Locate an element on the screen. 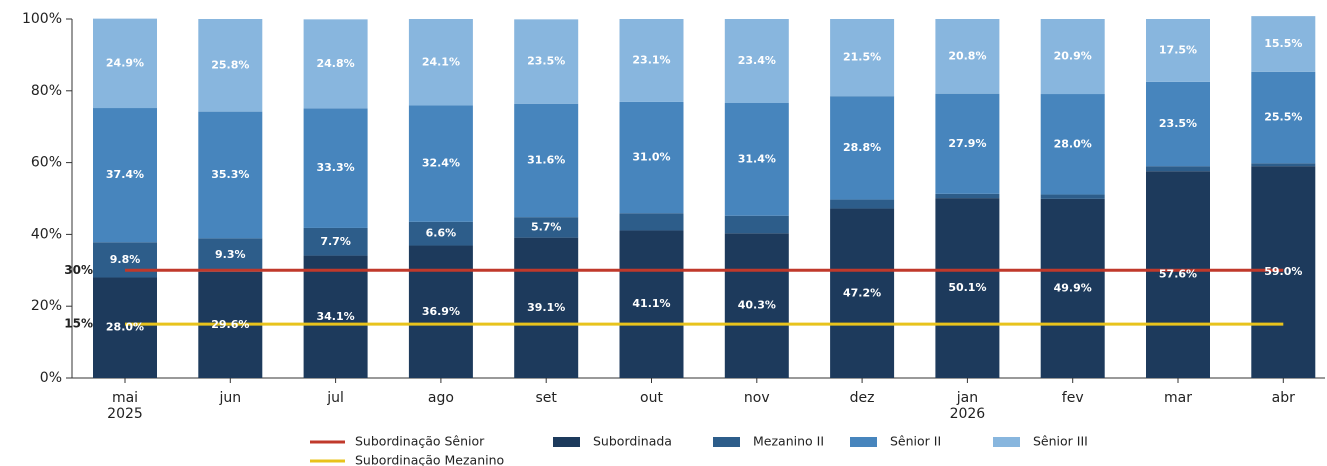 Image resolution: width=1327 pixels, height=466 pixels. y-tick-label: 20% is located at coordinates (46, 306).